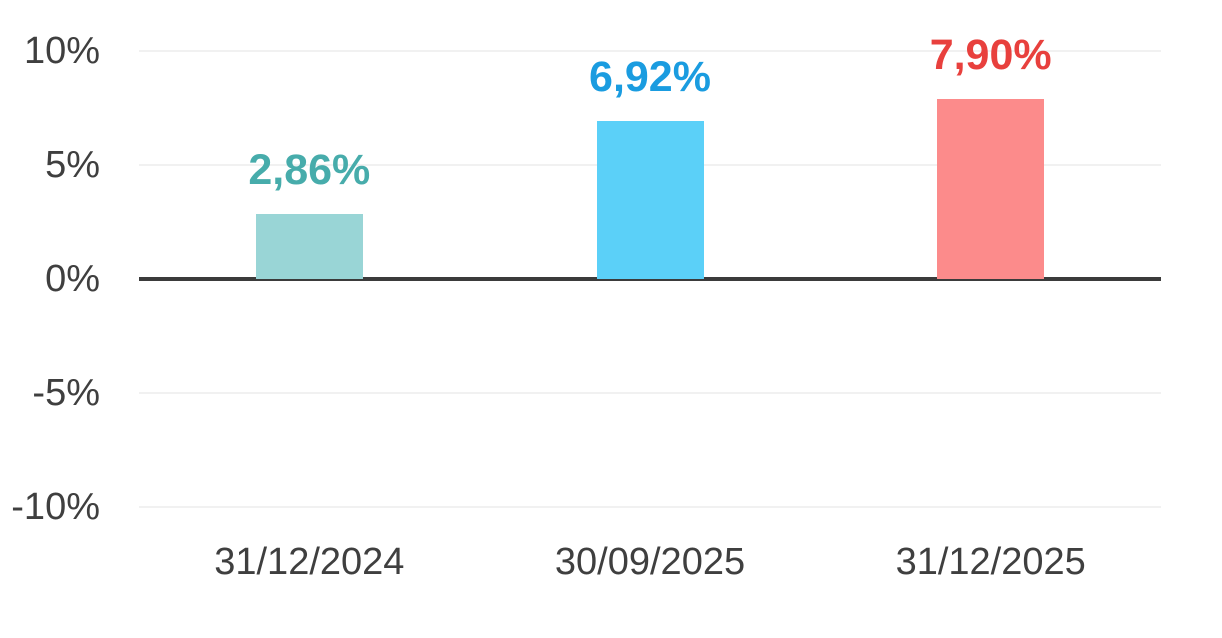 This screenshot has height=638, width=1222. Describe the element at coordinates (55, 507) in the screenshot. I see `y-tick-label: -10%` at that location.